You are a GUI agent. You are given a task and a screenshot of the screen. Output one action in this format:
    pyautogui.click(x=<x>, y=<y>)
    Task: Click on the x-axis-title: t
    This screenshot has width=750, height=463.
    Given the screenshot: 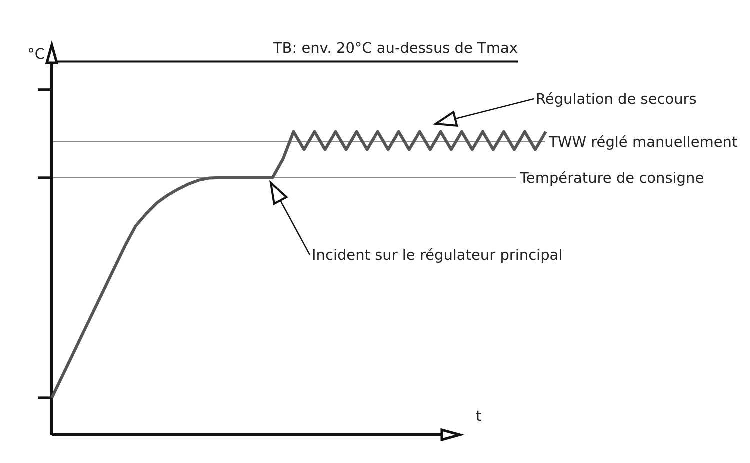 What is the action you would take?
    pyautogui.click(x=479, y=417)
    